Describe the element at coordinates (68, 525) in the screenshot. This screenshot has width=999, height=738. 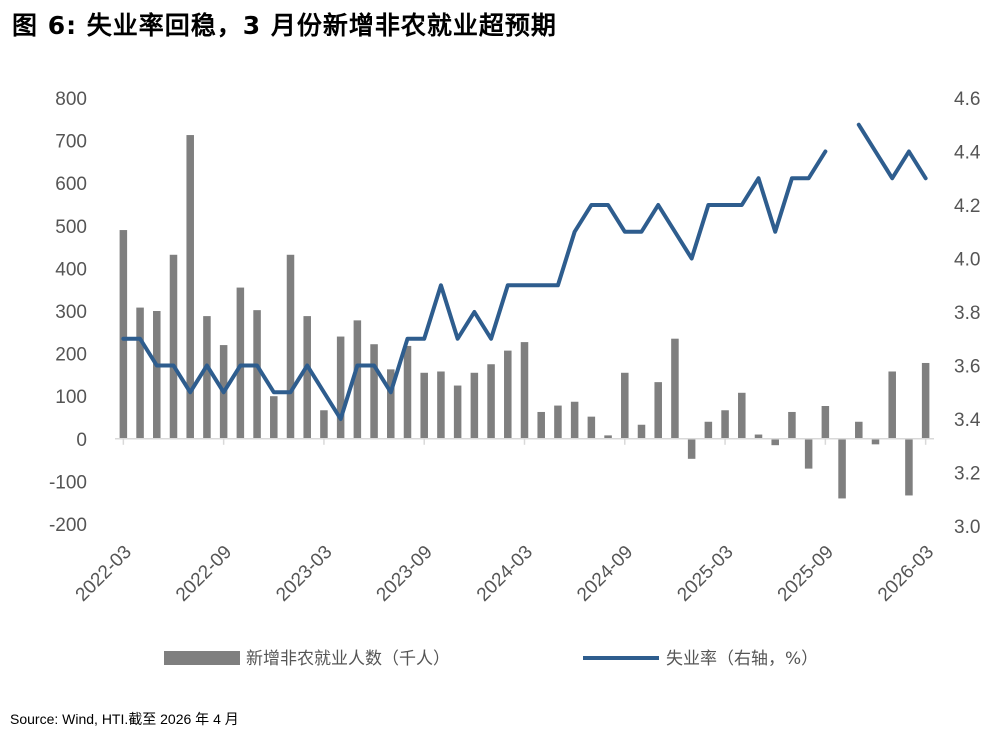
I see `y-left-tick-label: -200` at that location.